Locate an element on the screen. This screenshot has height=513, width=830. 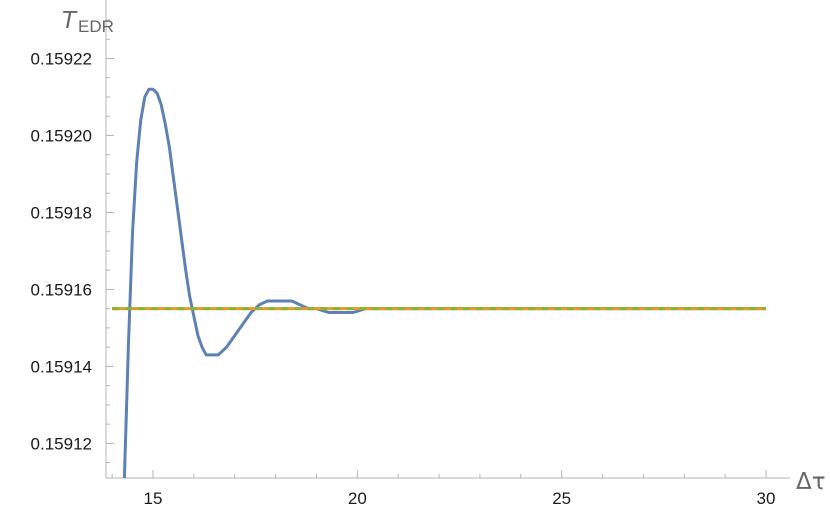
y-tick-label: 0.15916 is located at coordinates (61, 289).